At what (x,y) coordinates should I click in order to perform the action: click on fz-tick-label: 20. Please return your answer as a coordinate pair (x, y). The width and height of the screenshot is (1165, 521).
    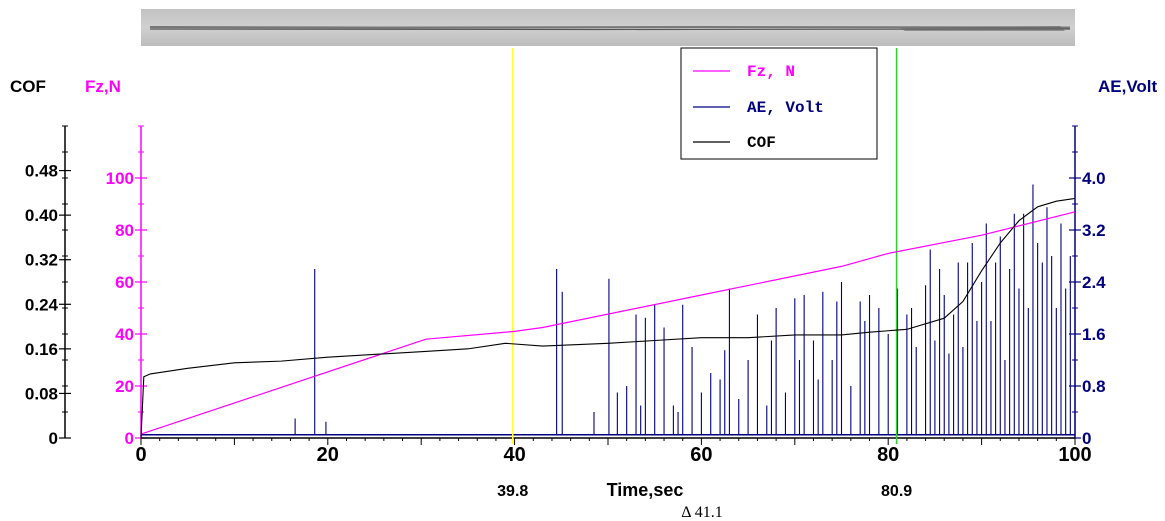
    Looking at the image, I should click on (124, 386).